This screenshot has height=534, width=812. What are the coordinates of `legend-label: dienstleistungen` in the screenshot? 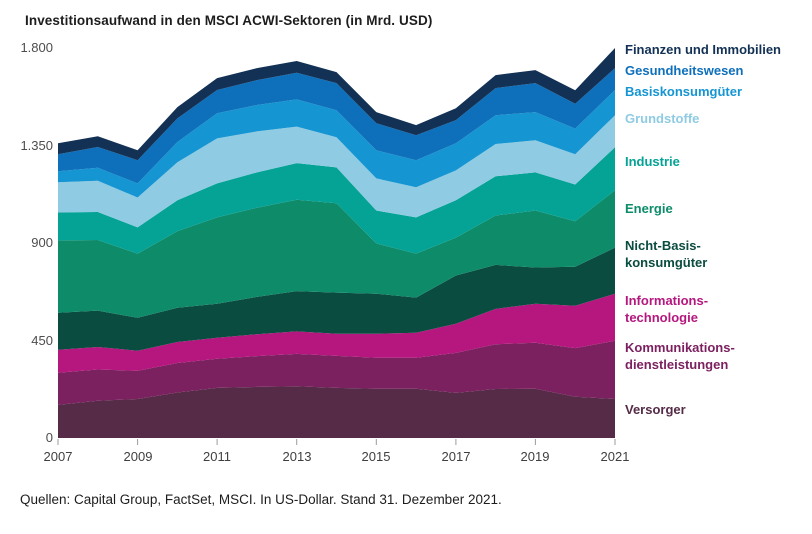 It's located at (677, 364).